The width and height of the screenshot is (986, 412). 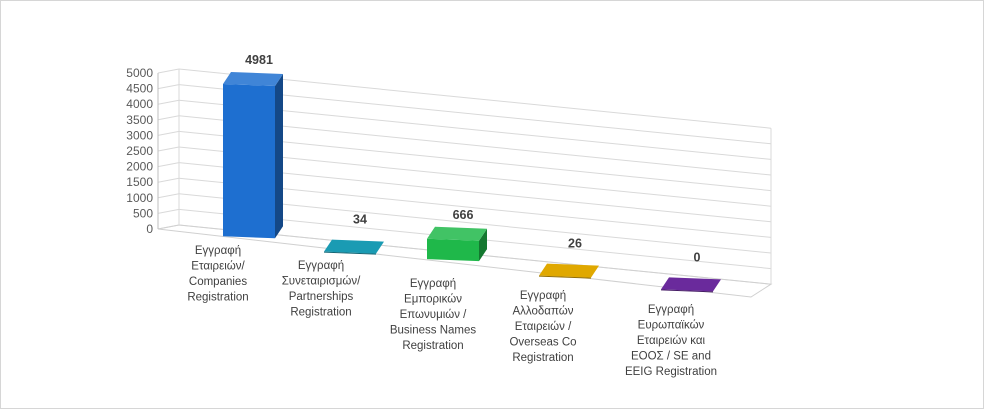 I want to click on category-label-line: Εταιρειών/, so click(x=218, y=267).